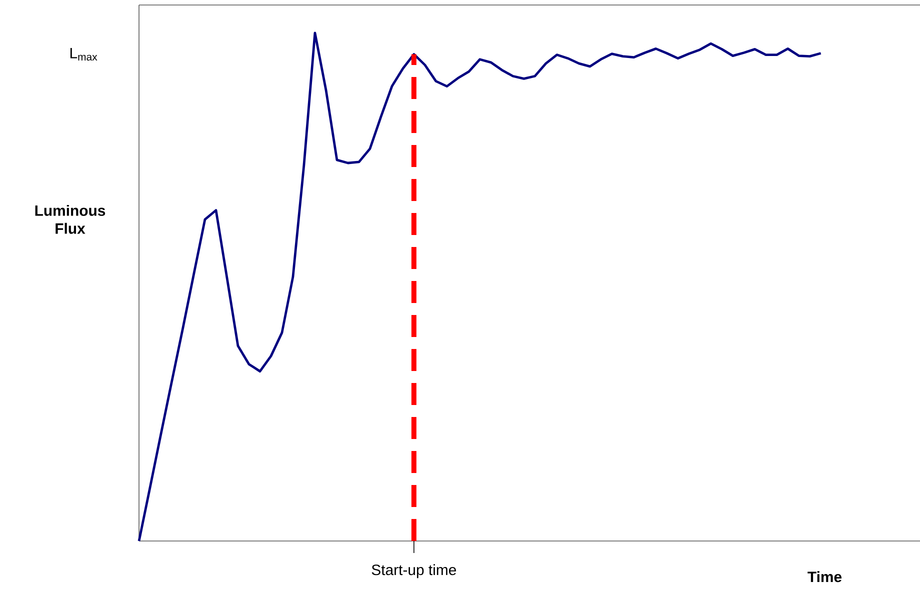  What do you see at coordinates (70, 219) in the screenshot?
I see `y-axis-title: Luminous Flux` at bounding box center [70, 219].